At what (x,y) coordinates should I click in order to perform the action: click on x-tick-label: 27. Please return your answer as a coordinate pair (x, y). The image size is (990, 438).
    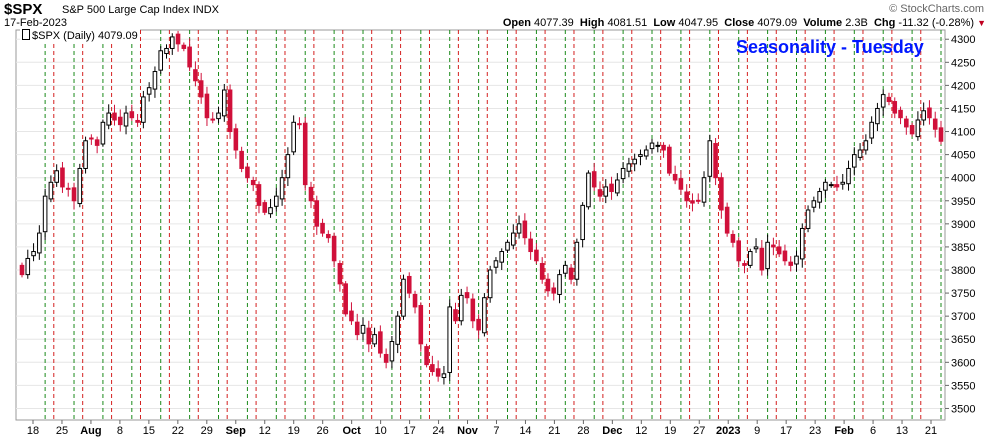
    Looking at the image, I should click on (699, 431).